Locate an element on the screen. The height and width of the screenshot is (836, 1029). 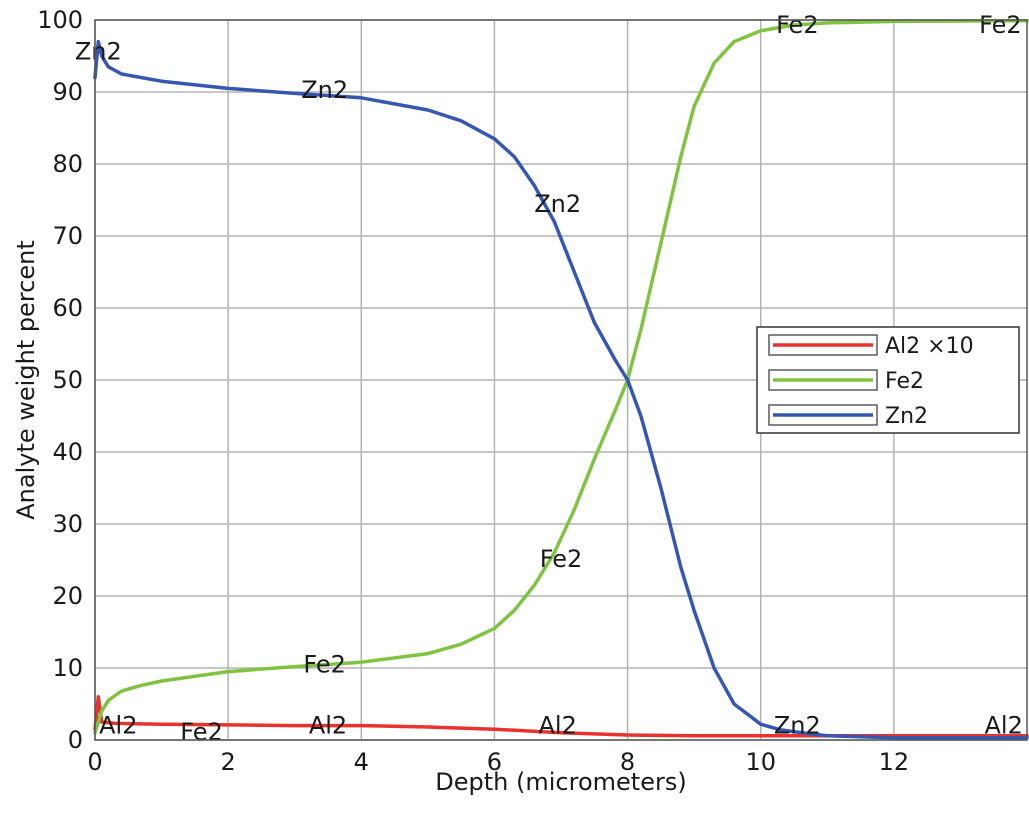
y-tick-label: 40 is located at coordinates (67, 452).